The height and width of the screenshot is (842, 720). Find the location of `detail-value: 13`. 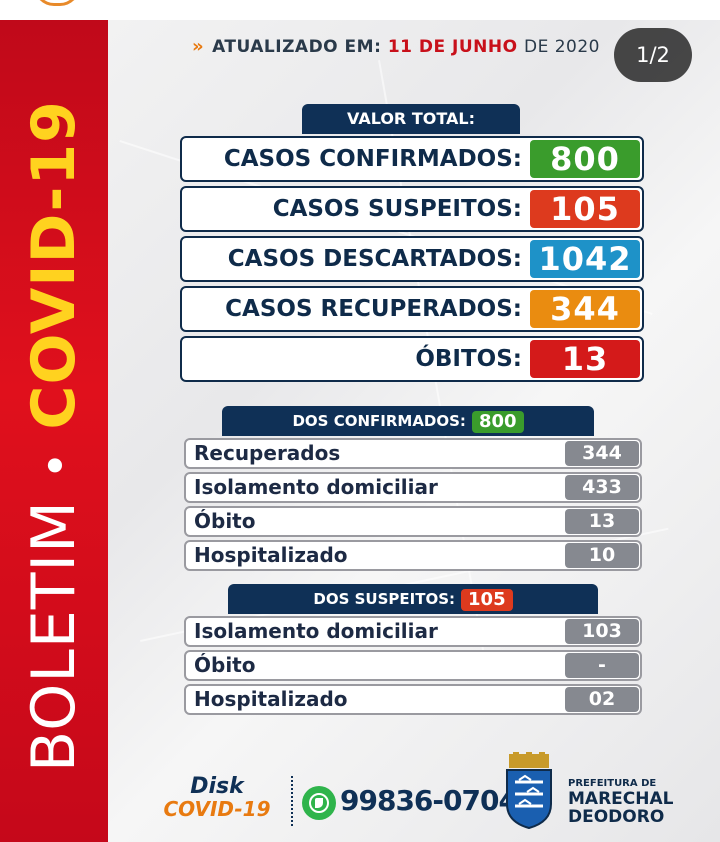

detail-value: 13 is located at coordinates (602, 521).